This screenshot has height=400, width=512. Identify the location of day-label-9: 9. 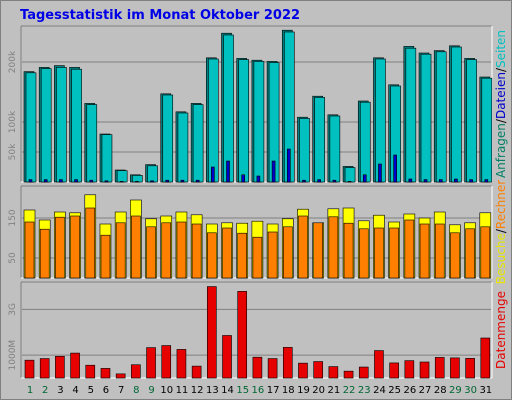
(151, 390).